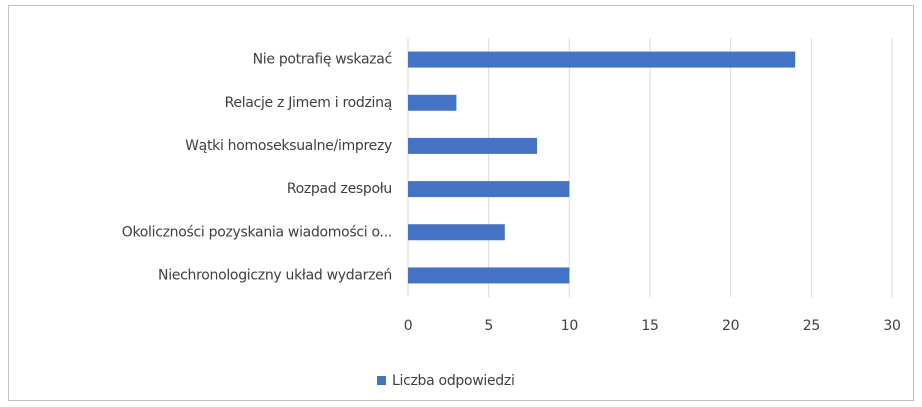  What do you see at coordinates (488, 326) in the screenshot?
I see `x-tick-label: 5` at bounding box center [488, 326].